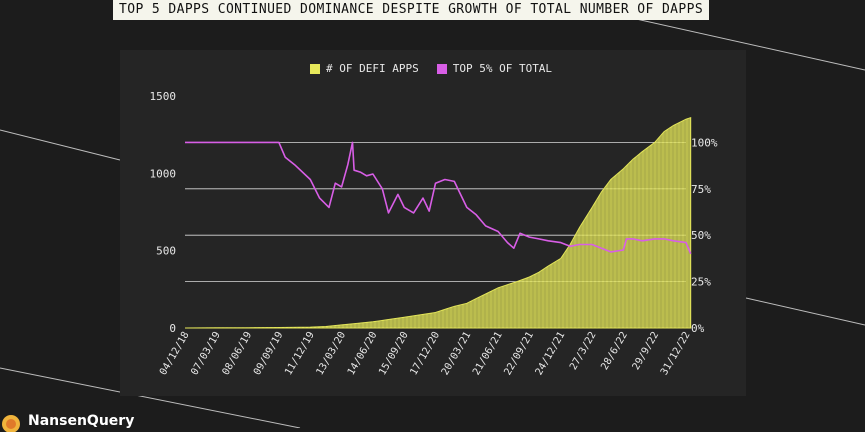 Image resolution: width=865 pixels, height=432 pixels. What do you see at coordinates (163, 173) in the screenshot?
I see `y-left-tick-label: 1000` at bounding box center [163, 173].